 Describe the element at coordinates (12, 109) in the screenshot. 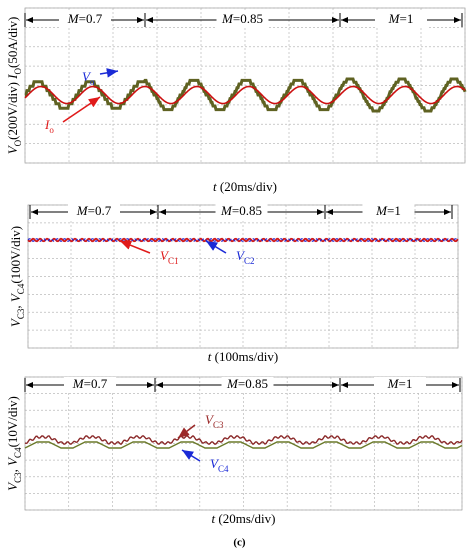

I see `label-part: (200V/div)` at that location.